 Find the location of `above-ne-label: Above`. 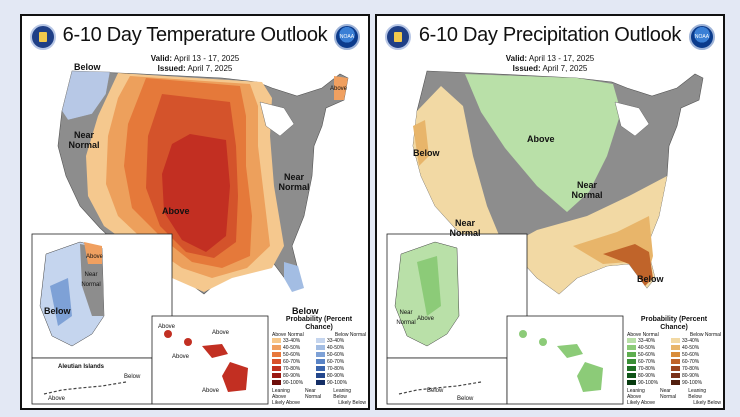

above-ne-label: Above is located at coordinates (339, 89).